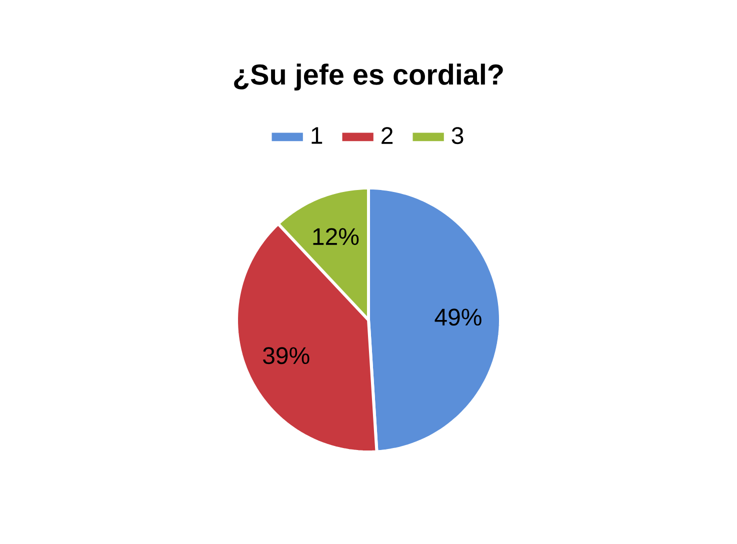 Image resolution: width=737 pixels, height=544 pixels. I want to click on data-label: 49%, so click(458, 317).